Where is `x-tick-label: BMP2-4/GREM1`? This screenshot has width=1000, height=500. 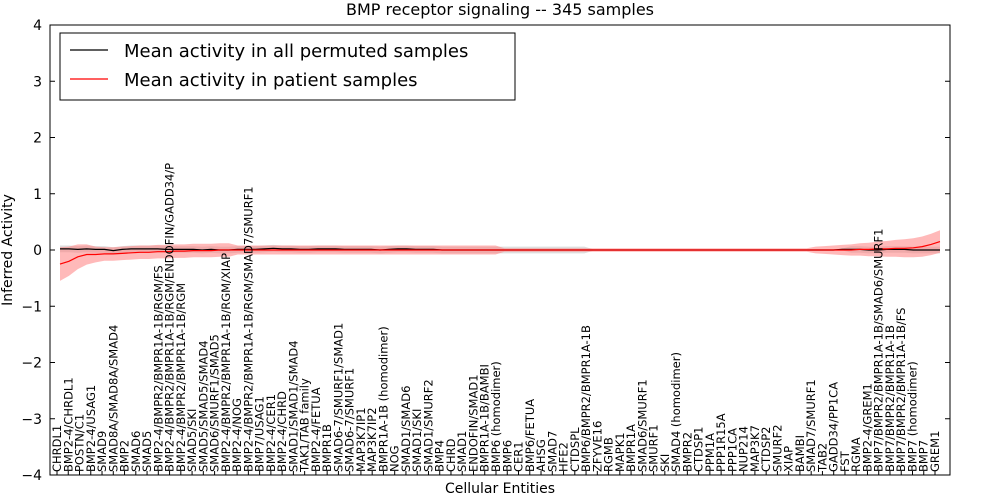
x-tick-label: BMP2-4/GREM1 is located at coordinates (868, 427).